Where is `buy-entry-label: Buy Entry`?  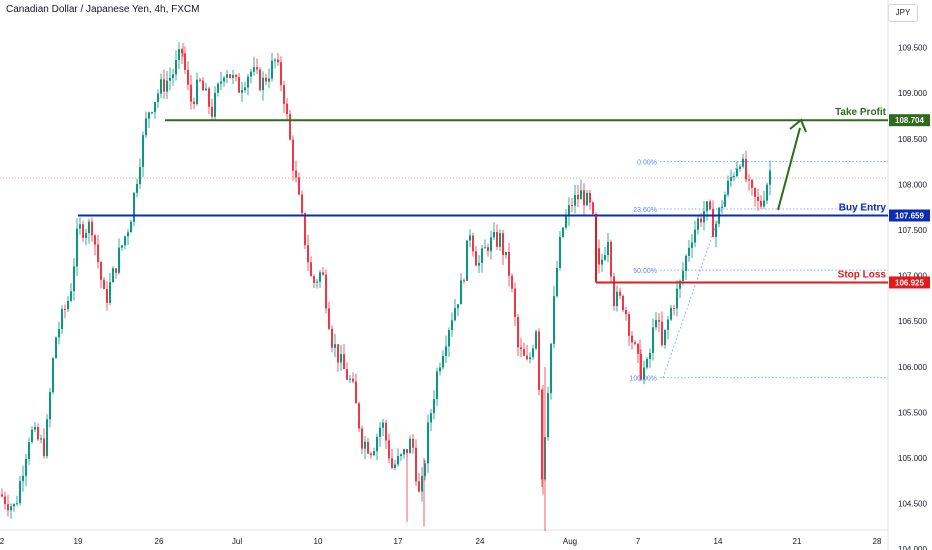
buy-entry-label: Buy Entry is located at coordinates (863, 207).